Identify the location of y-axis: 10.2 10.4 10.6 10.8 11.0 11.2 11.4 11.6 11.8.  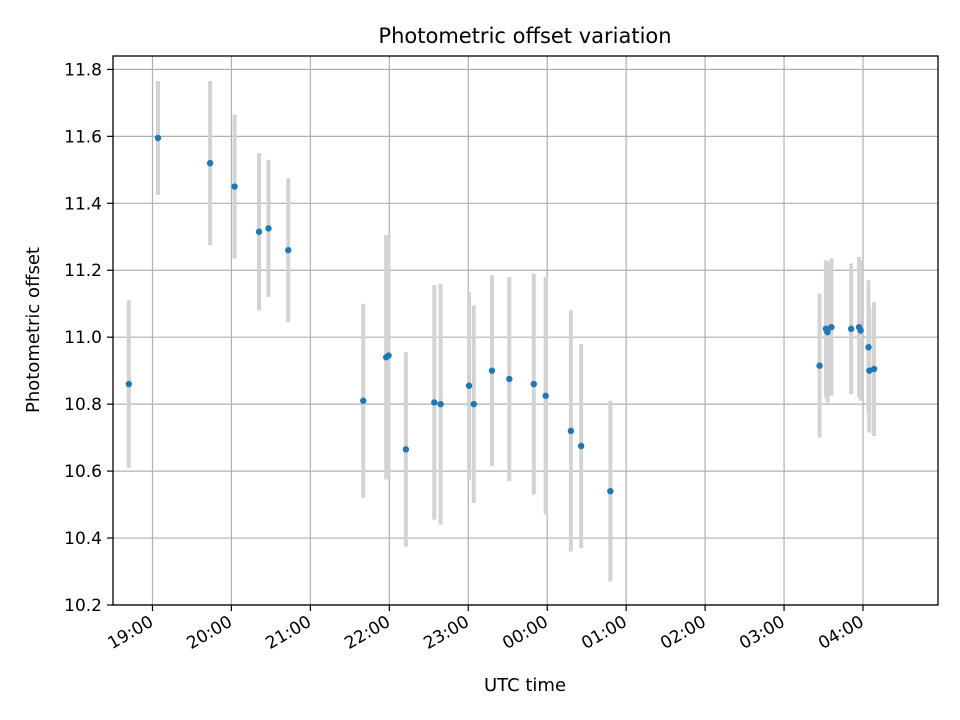
(88, 338).